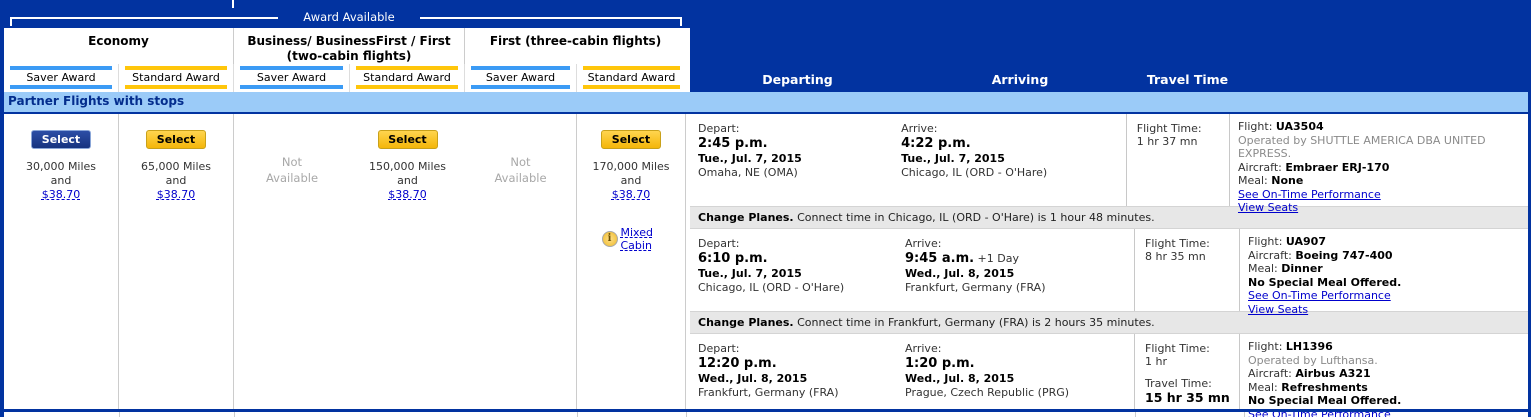 The height and width of the screenshot is (417, 1531). Describe the element at coordinates (176, 139) in the screenshot. I see `select-button-economy-standard: Select` at that location.